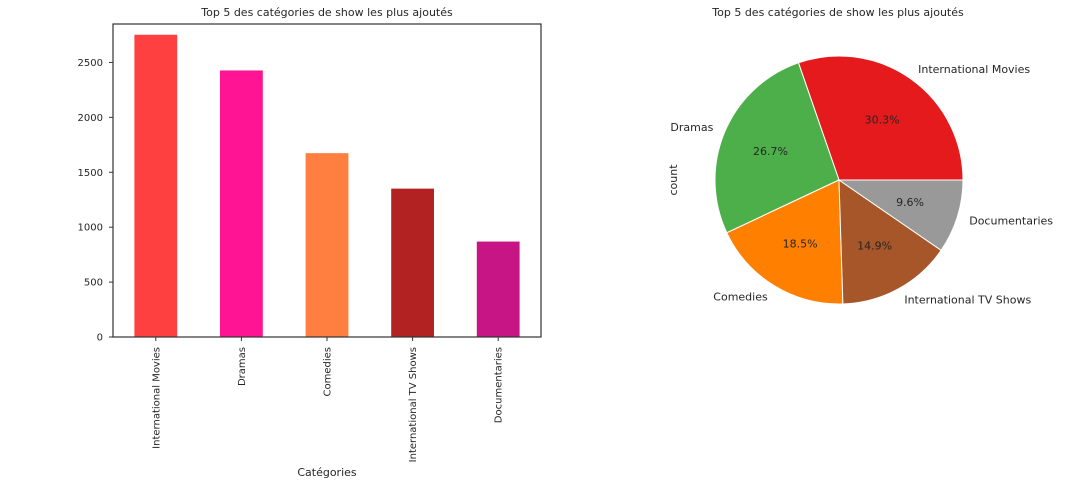  I want to click on pie-pct-label: 9.6%, so click(910, 202).